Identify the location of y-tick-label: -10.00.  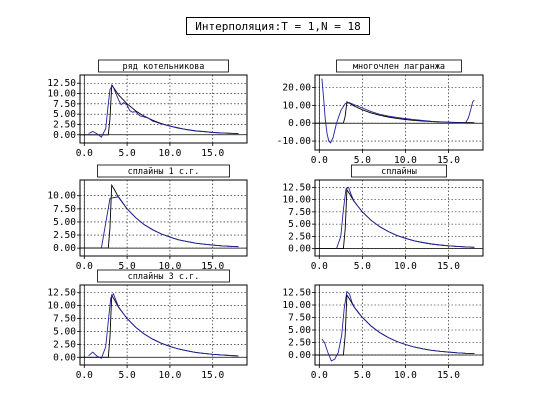
(294, 141).